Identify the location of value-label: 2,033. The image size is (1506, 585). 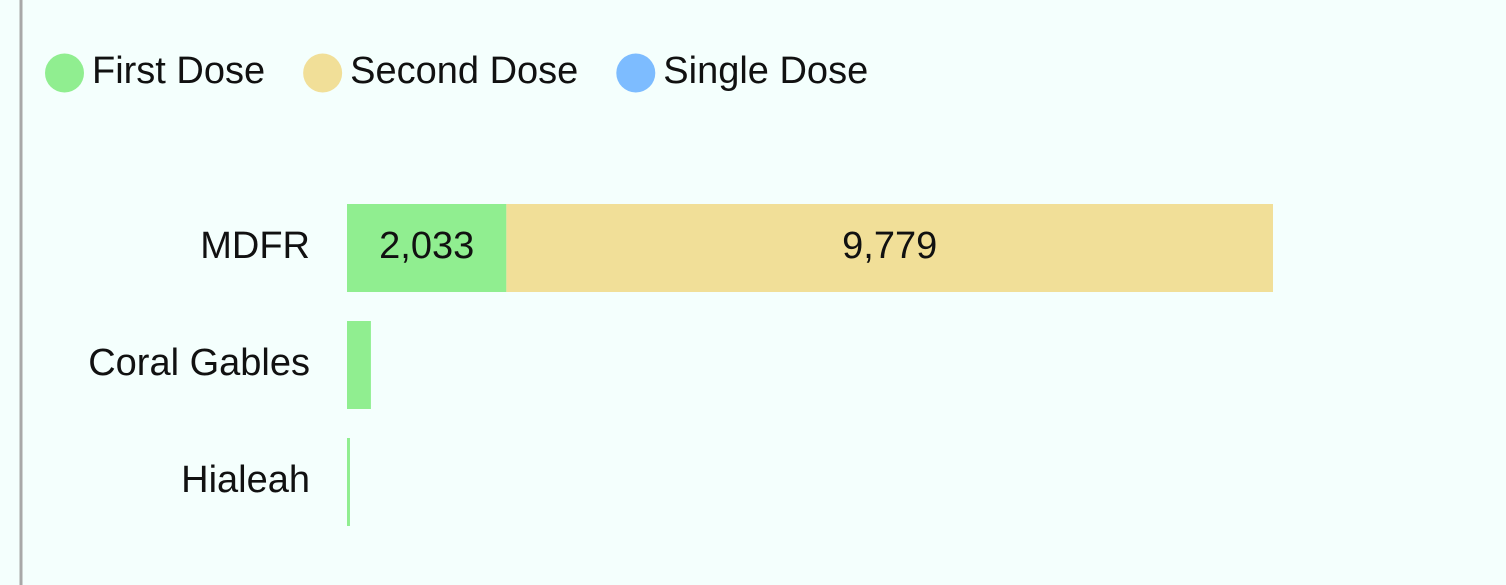
(426, 246).